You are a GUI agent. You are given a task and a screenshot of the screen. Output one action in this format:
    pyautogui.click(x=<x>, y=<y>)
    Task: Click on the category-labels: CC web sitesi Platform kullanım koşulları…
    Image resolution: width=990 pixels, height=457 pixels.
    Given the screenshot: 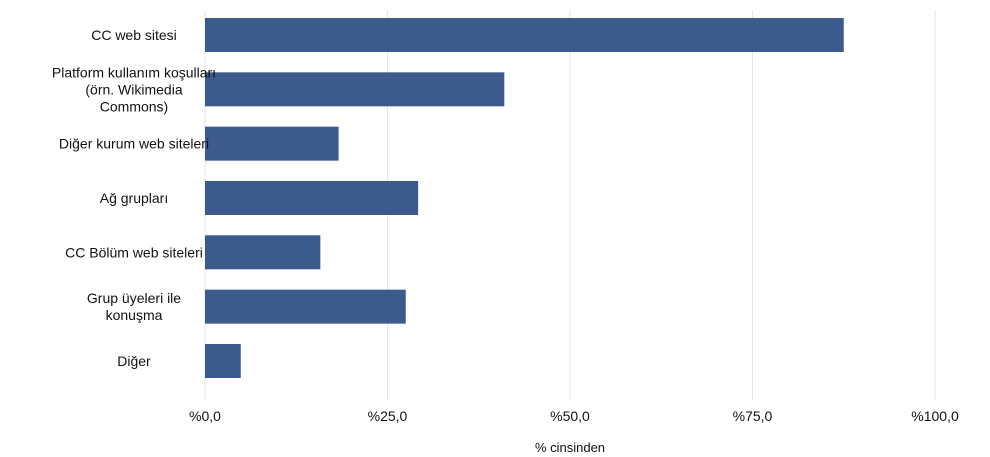 What is the action you would take?
    pyautogui.click(x=134, y=198)
    